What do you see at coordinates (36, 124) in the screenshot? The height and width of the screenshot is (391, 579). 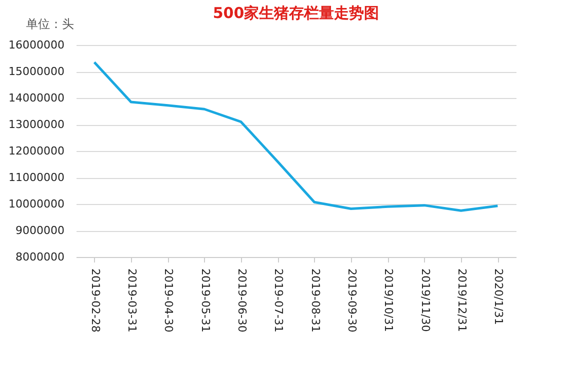 I see `y-tick-label: 13000000` at bounding box center [36, 124].